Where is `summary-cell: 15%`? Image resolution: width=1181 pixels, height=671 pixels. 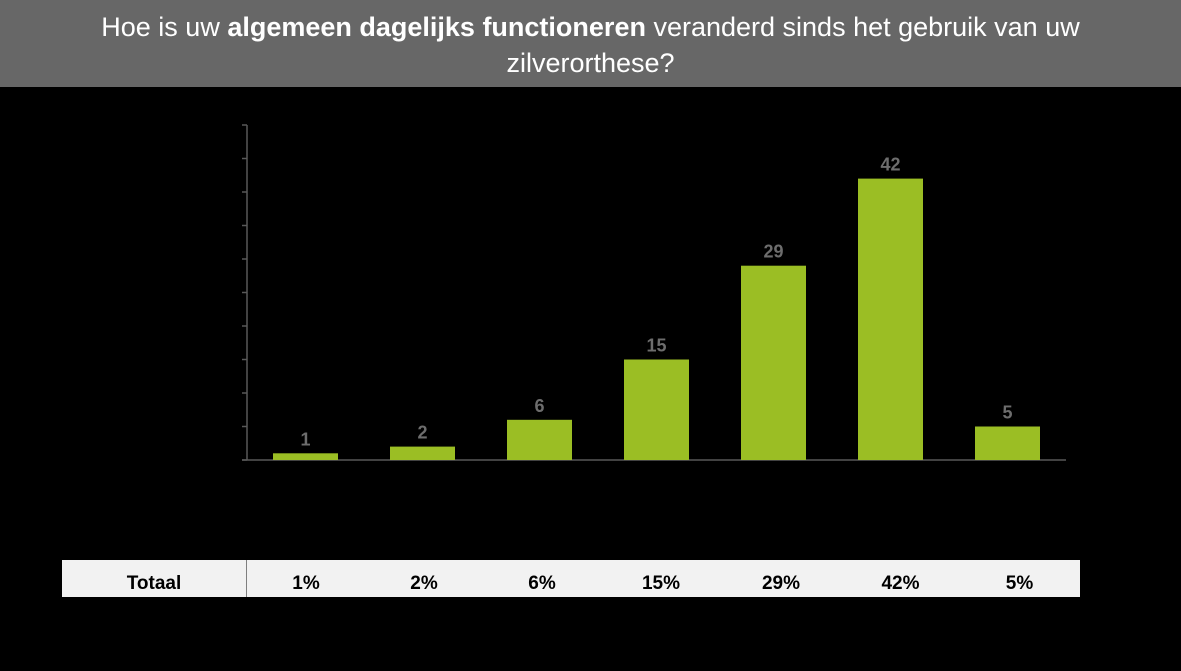 summary-cell: 15% is located at coordinates (661, 583).